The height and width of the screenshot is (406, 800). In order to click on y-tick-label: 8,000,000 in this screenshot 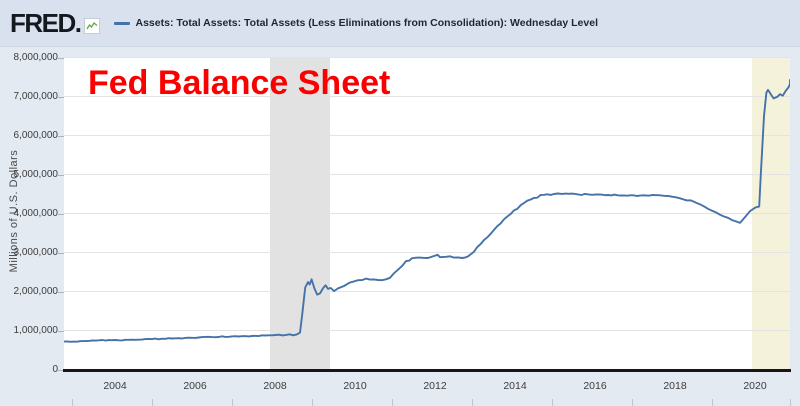, I will do `click(36, 57)`.